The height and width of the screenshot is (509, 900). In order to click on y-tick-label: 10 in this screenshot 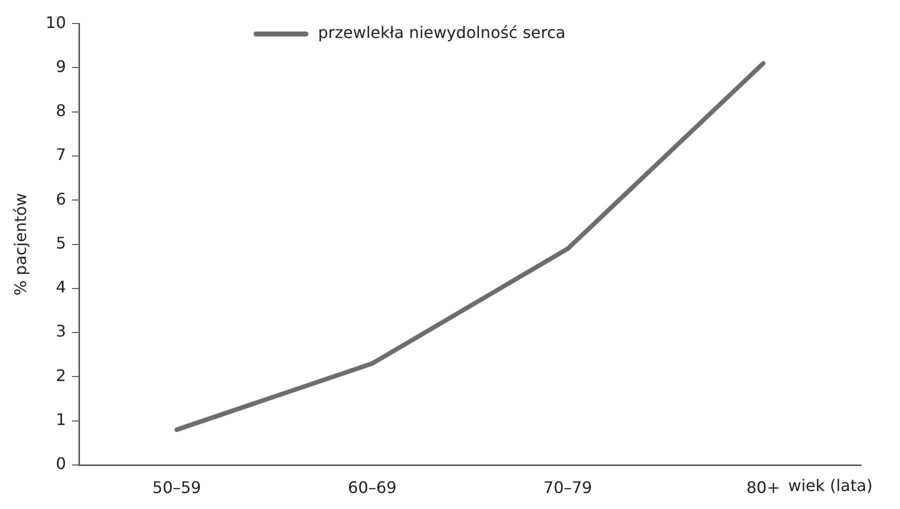, I will do `click(56, 22)`.